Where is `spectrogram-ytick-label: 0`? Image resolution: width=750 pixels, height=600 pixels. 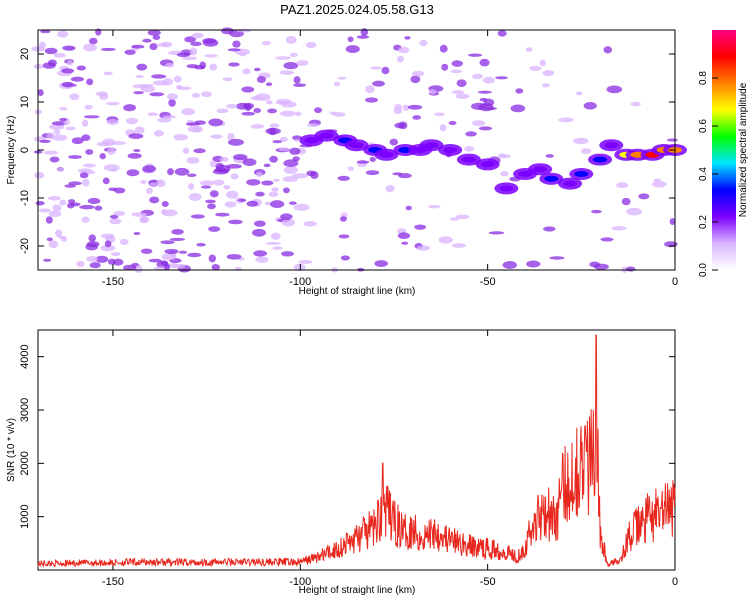
spectrogram-ytick-label: 0 is located at coordinates (25, 150).